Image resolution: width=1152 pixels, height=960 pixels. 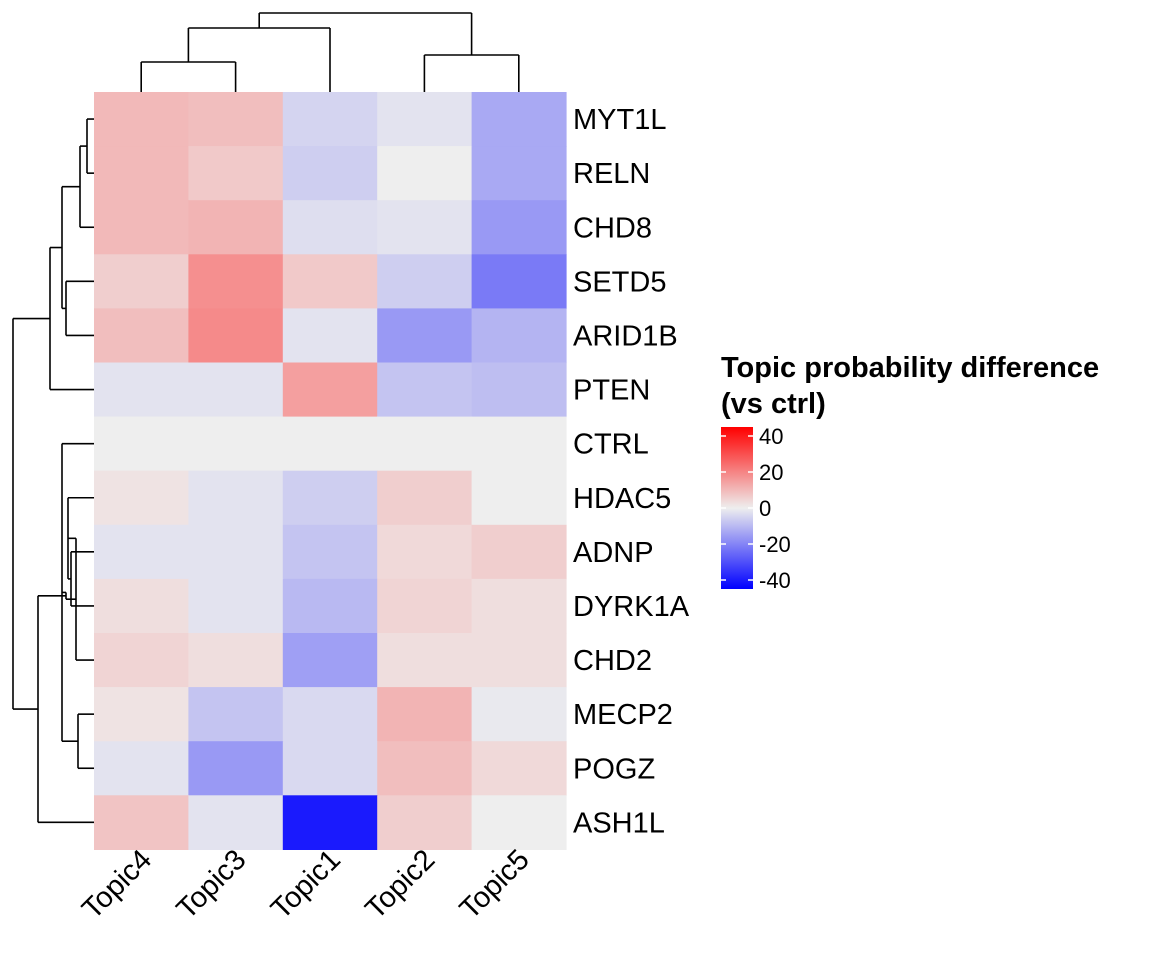 I want to click on cell-ctrl-topic4, so click(x=141, y=444).